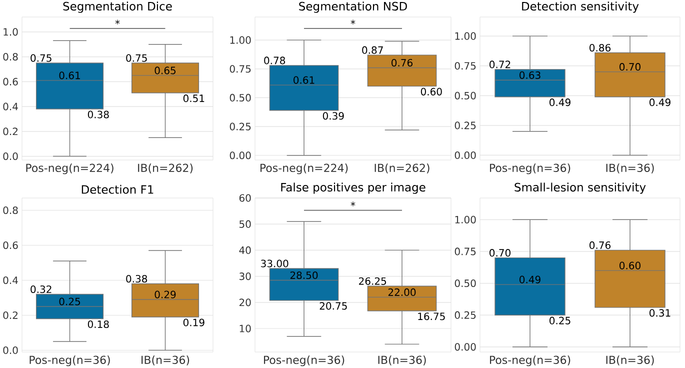 The image size is (685, 368). I want to click on y-tick-label: 10, so click(245, 328).